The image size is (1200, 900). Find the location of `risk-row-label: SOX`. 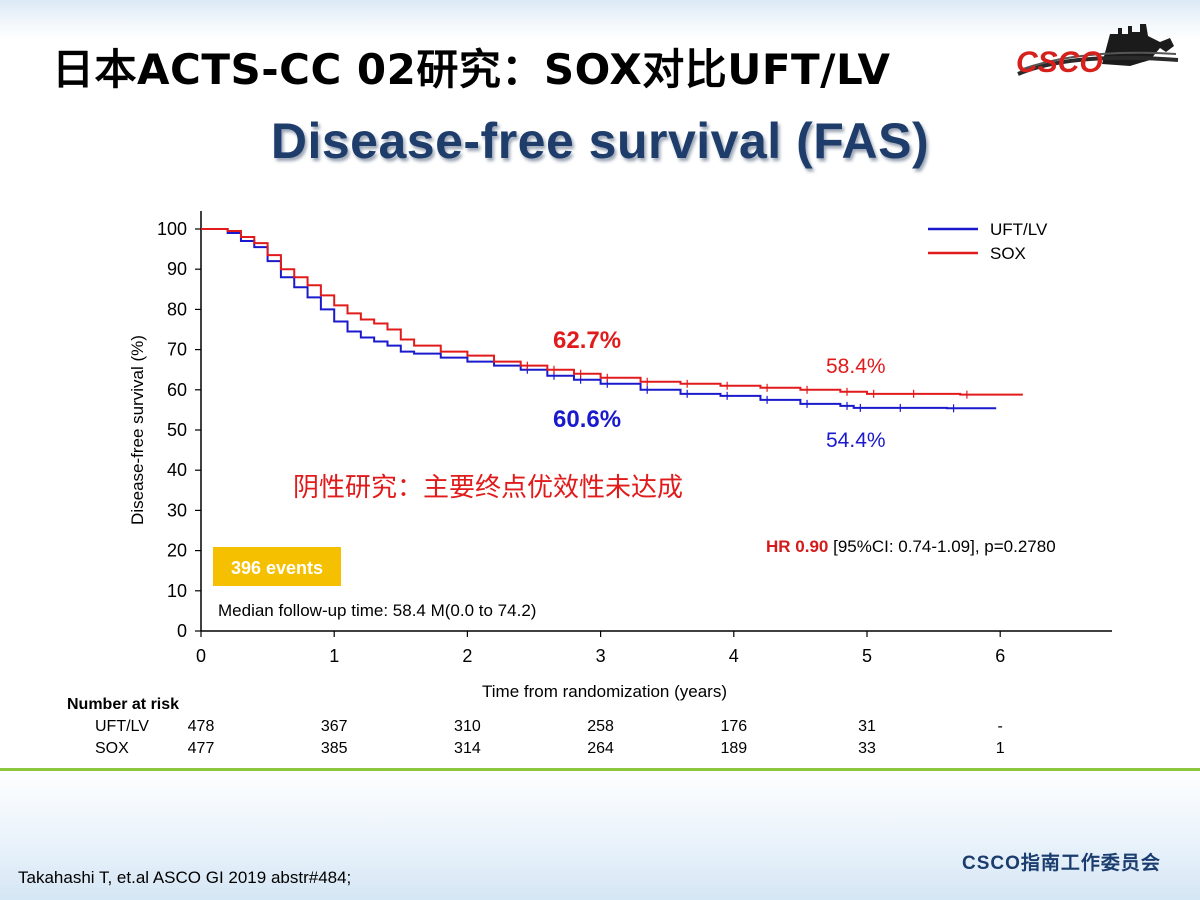

risk-row-label: SOX is located at coordinates (112, 748).